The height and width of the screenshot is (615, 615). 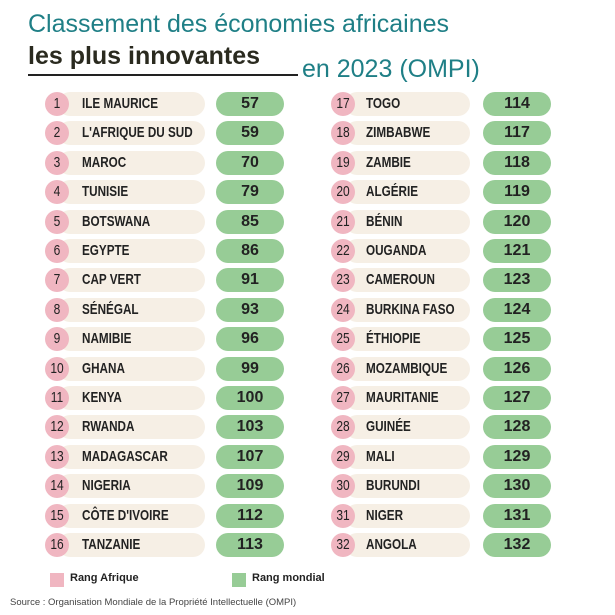 I want to click on world-rank: 93, so click(x=250, y=309).